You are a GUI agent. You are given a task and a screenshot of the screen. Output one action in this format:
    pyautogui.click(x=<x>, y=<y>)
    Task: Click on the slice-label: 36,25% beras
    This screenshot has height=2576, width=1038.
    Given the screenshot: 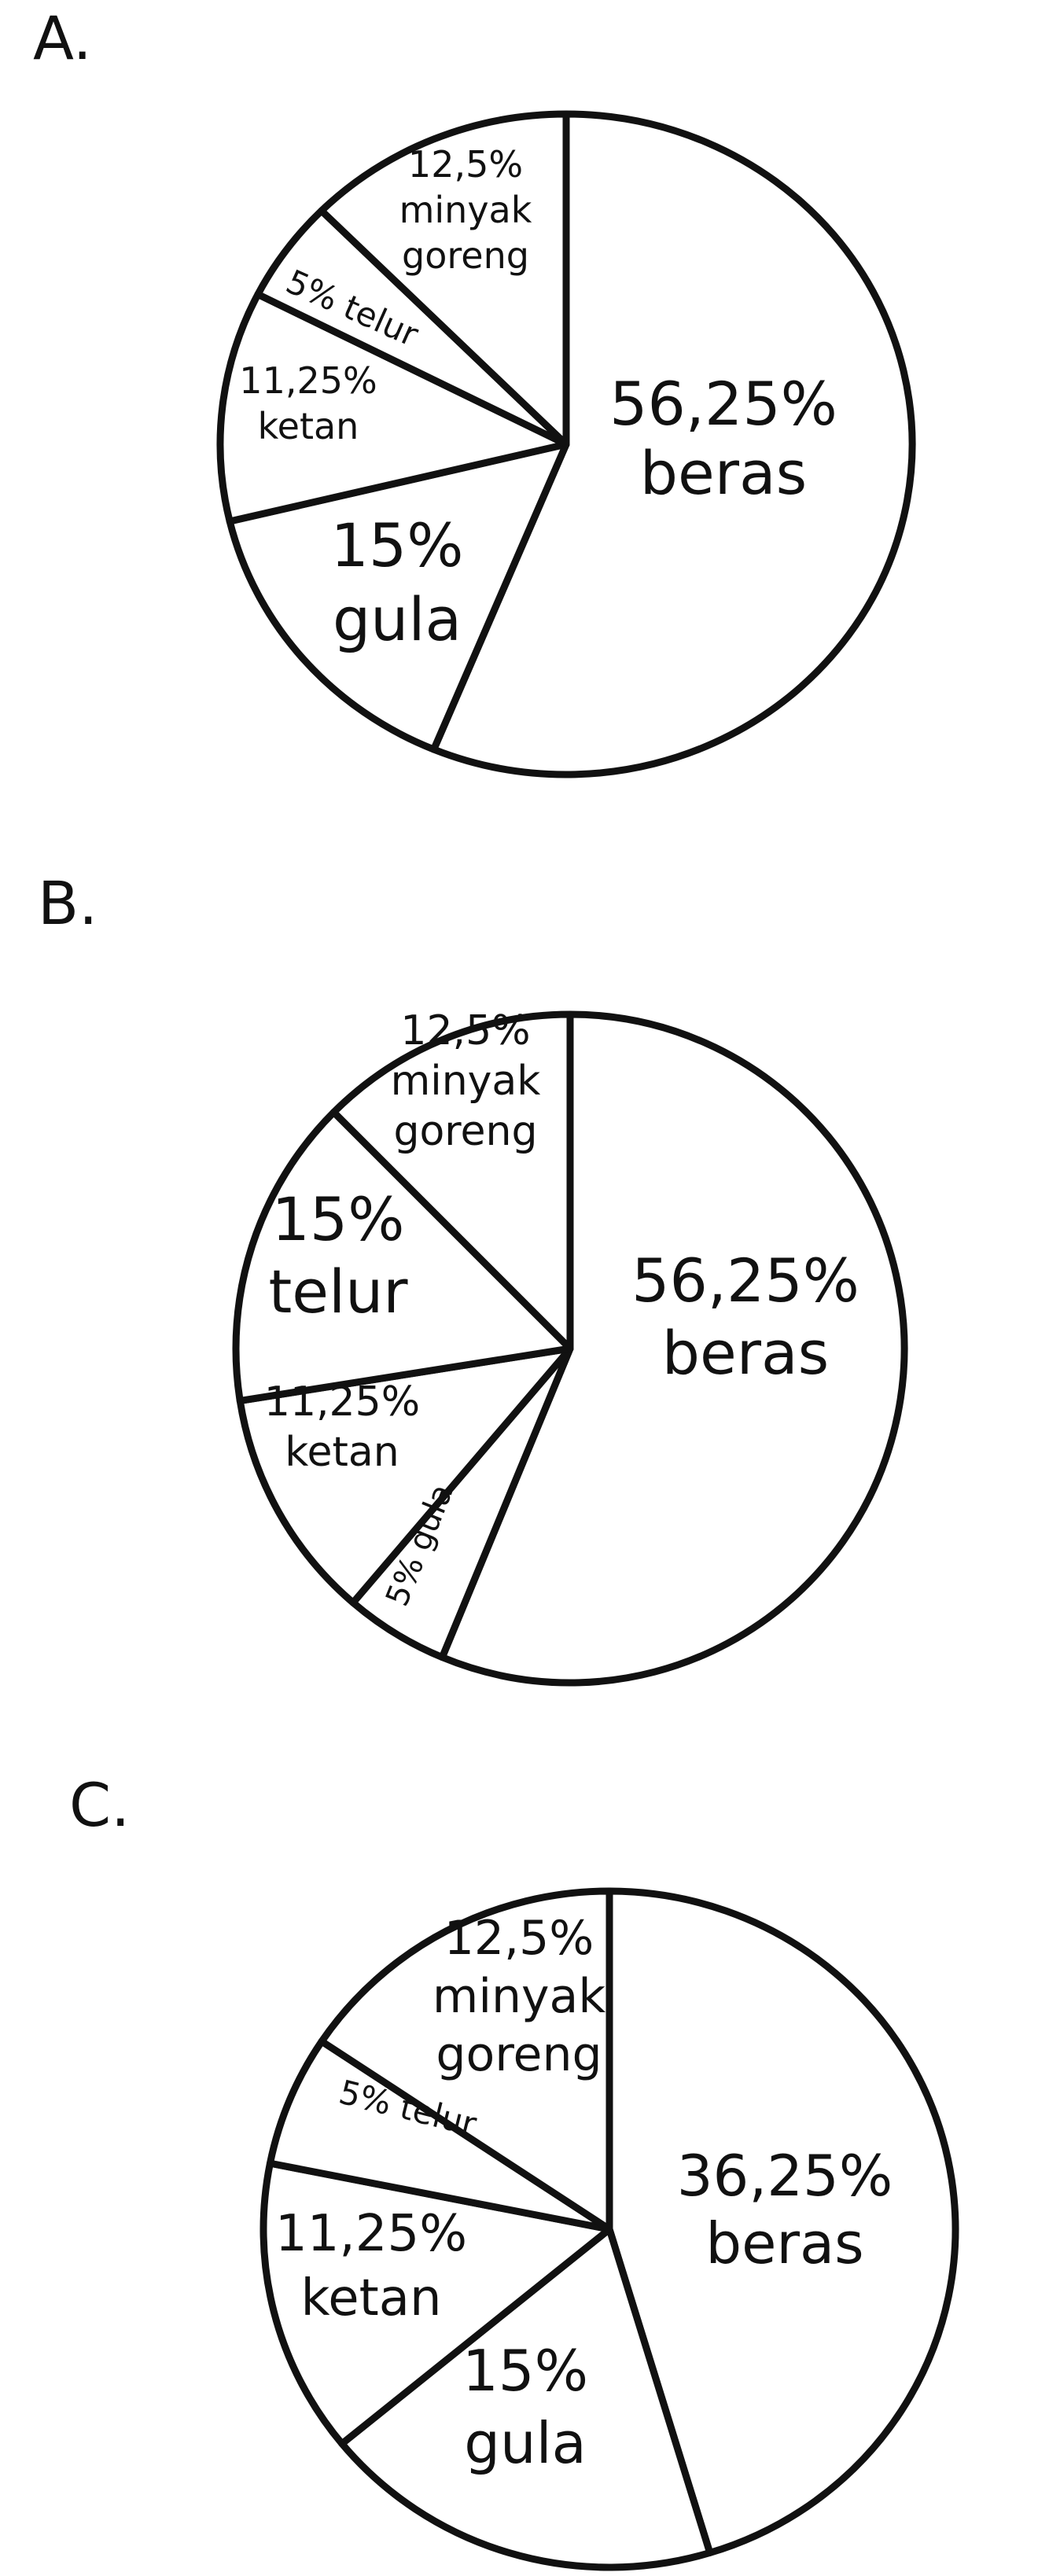 What is the action you would take?
    pyautogui.click(x=785, y=2209)
    